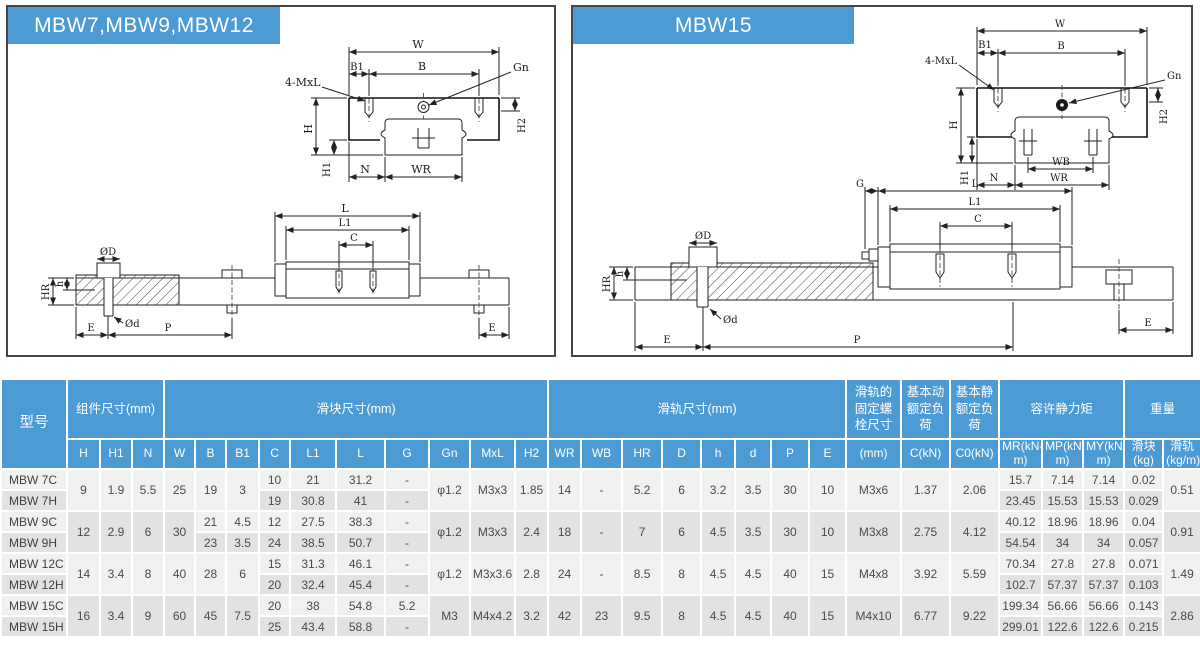 The width and height of the screenshot is (1200, 651). I want to click on cell: 9, so click(83, 490).